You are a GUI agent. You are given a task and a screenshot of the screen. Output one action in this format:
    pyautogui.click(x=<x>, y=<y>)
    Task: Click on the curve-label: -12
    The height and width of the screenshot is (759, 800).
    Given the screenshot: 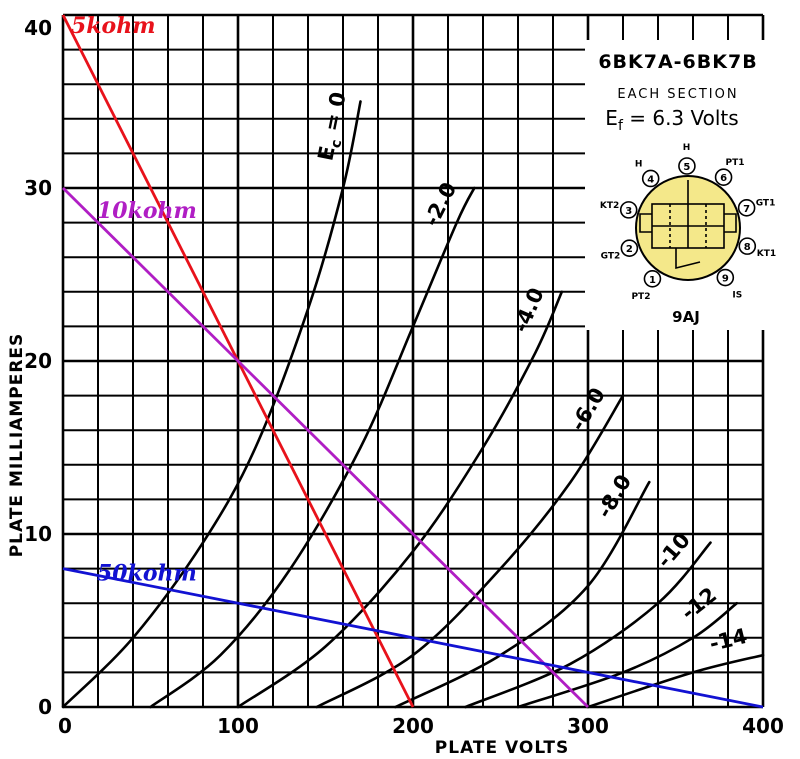 What is the action you would take?
    pyautogui.click(x=699, y=604)
    